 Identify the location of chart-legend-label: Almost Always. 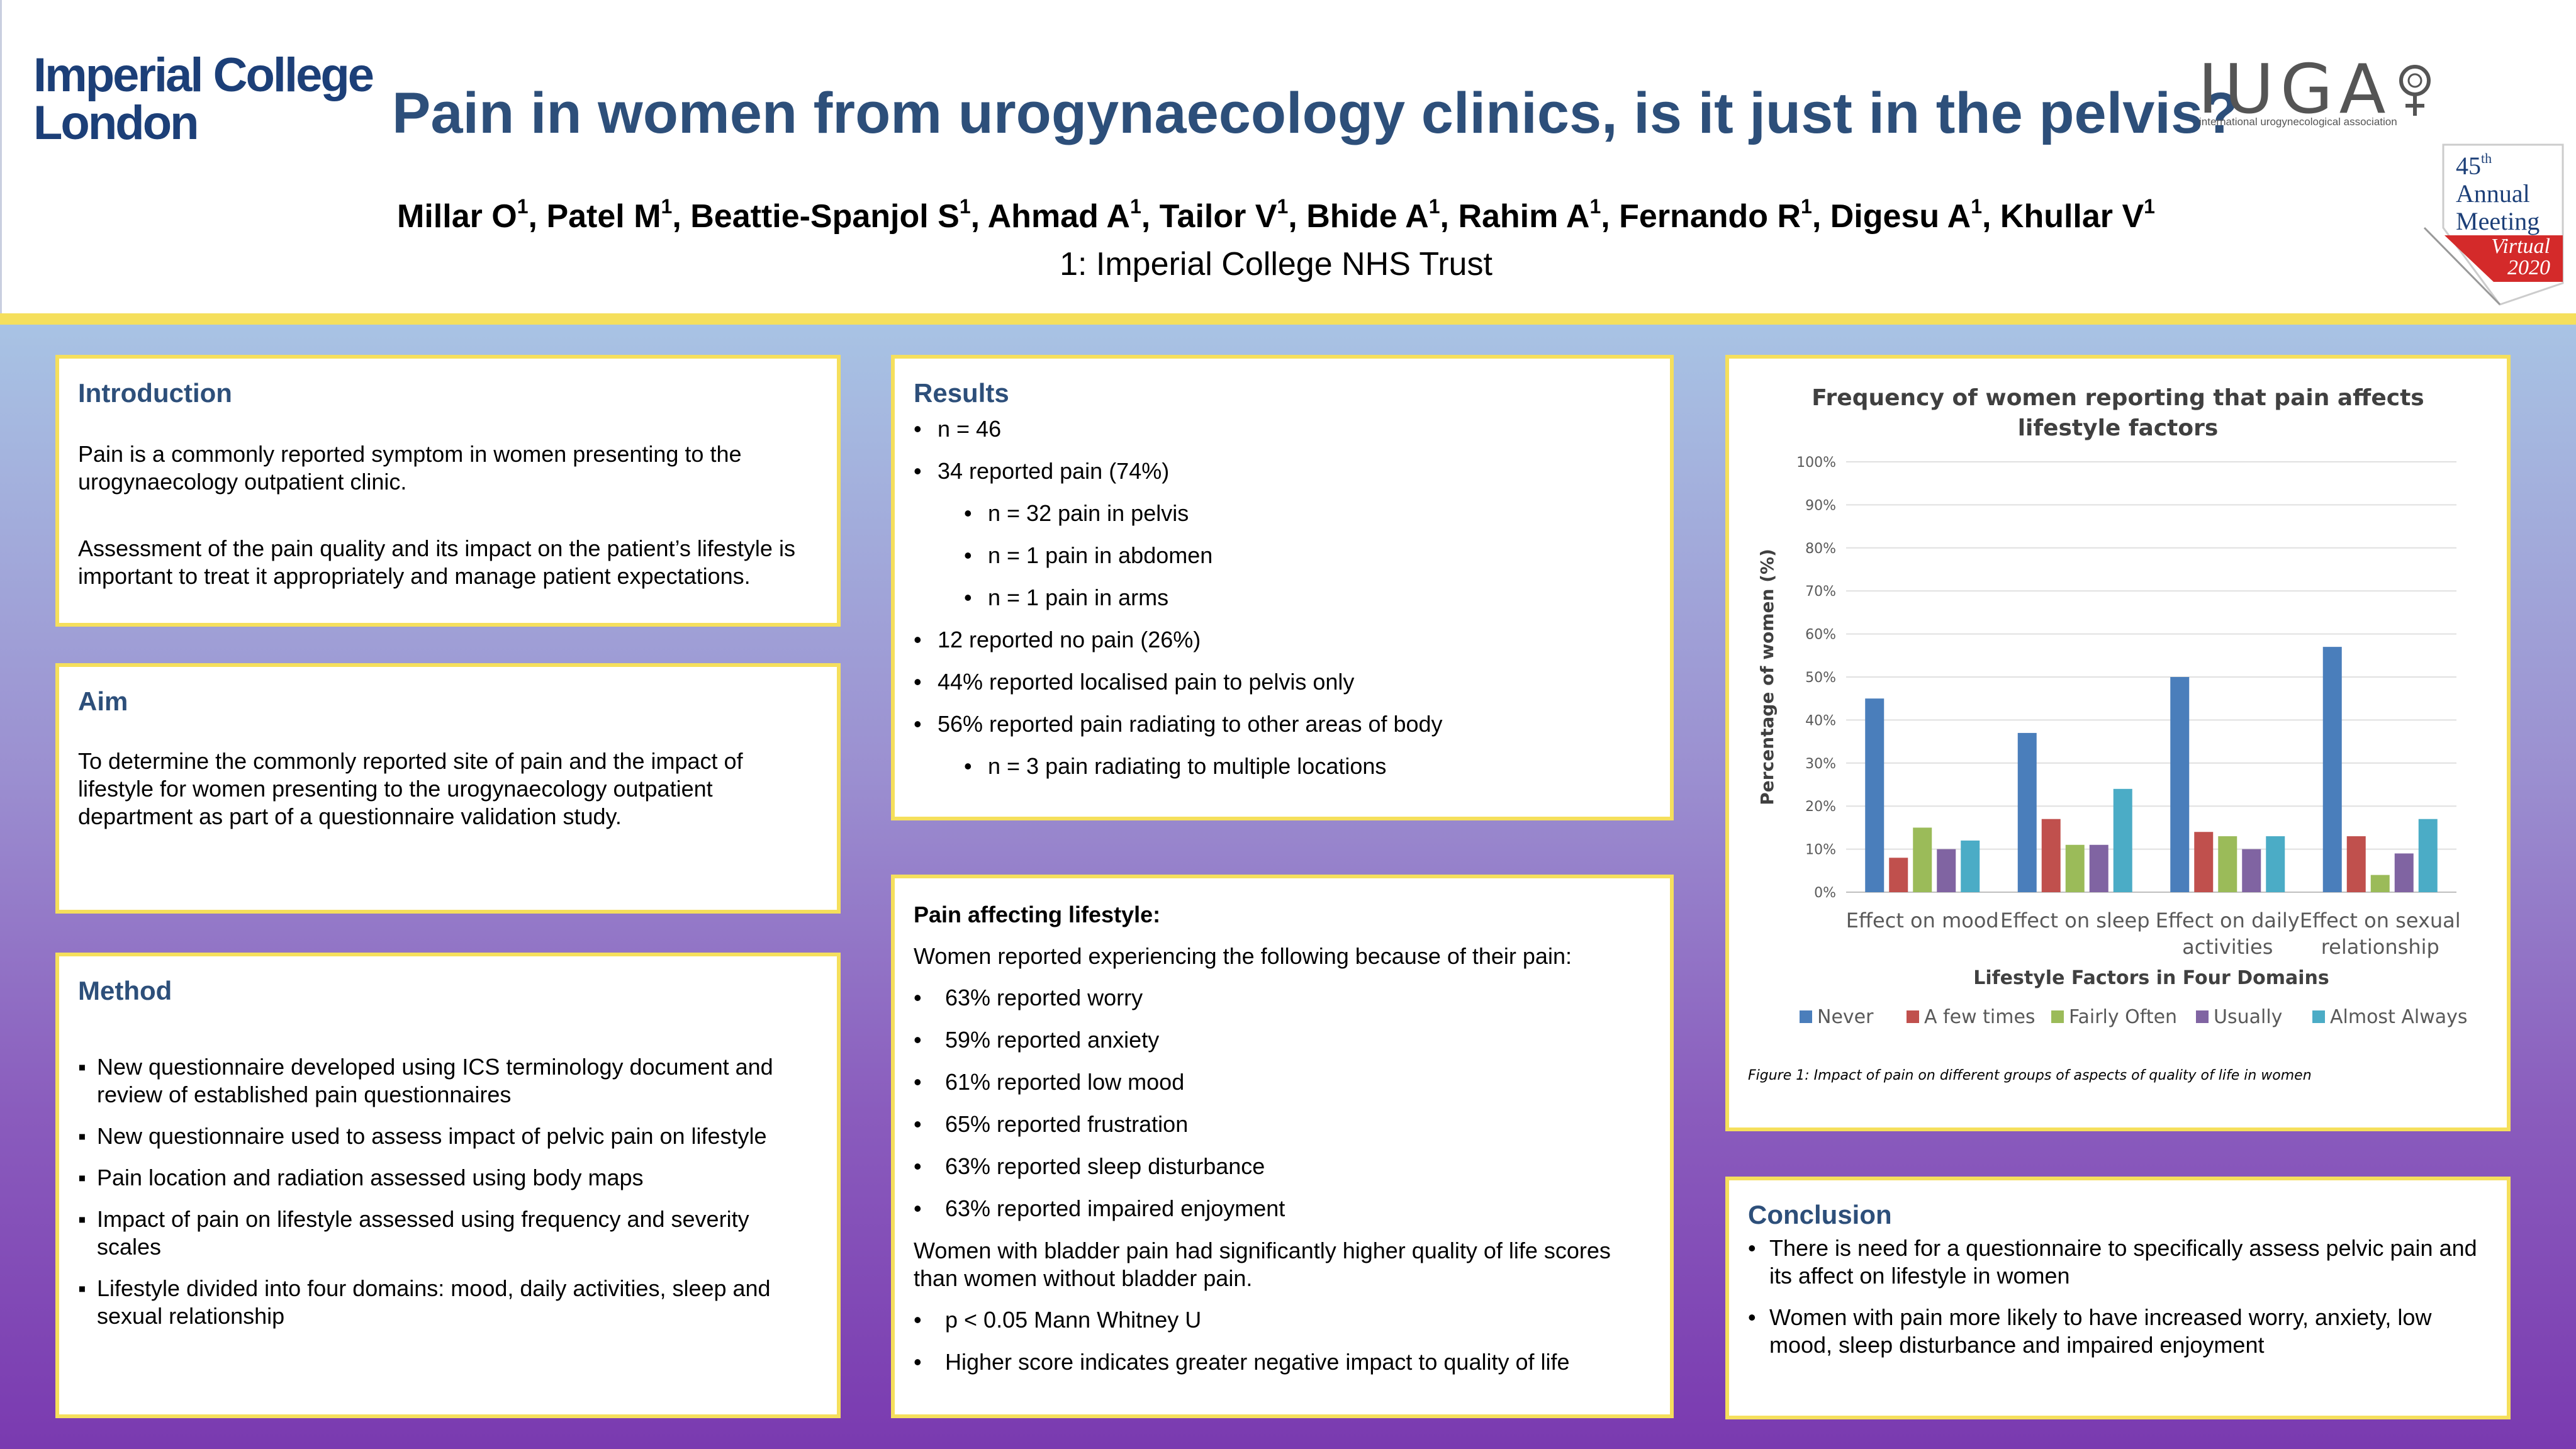
(2399, 1017).